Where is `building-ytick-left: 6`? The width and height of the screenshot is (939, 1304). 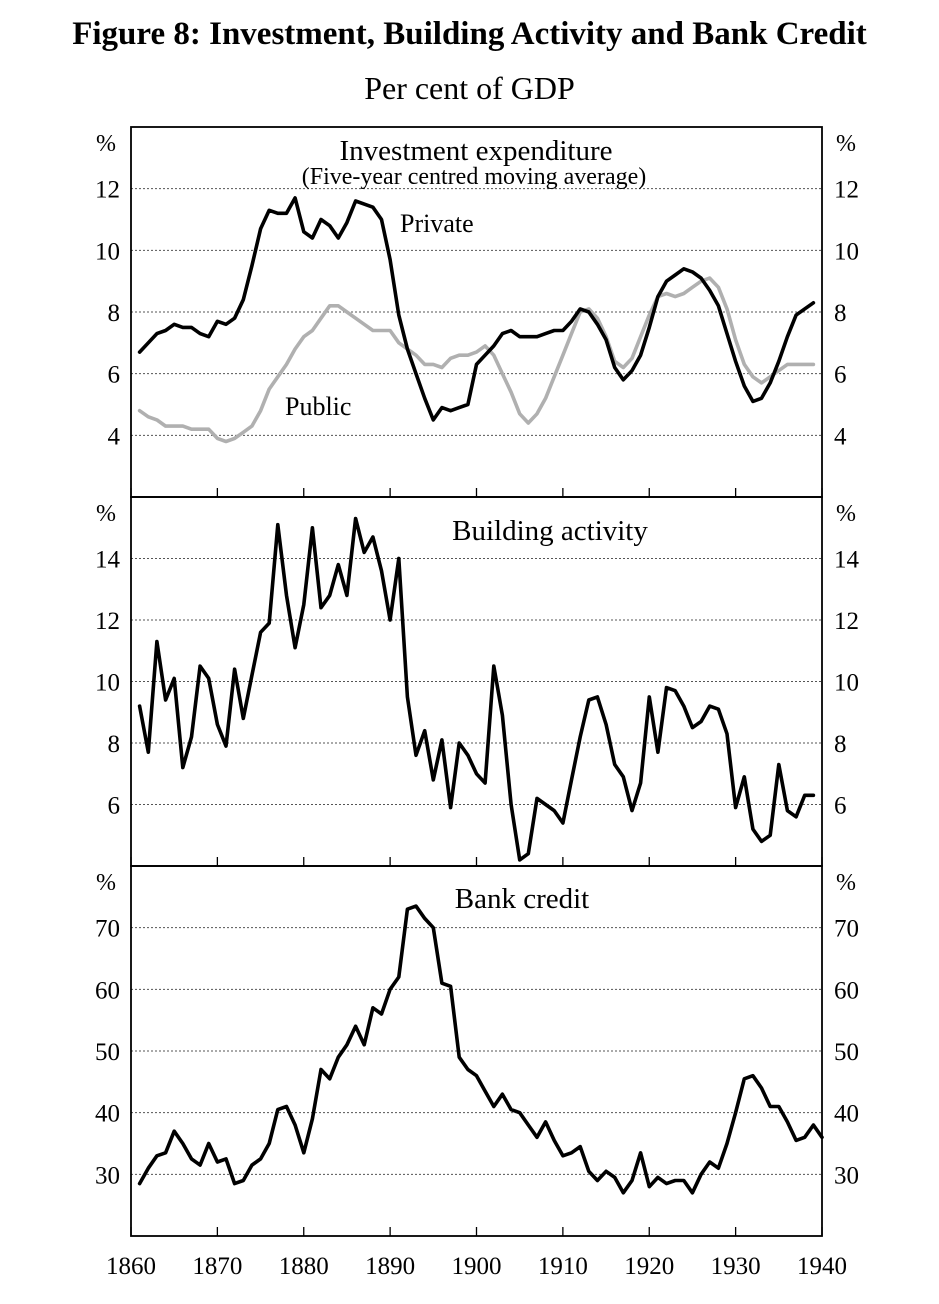
building-ytick-left: 6 is located at coordinates (114, 806).